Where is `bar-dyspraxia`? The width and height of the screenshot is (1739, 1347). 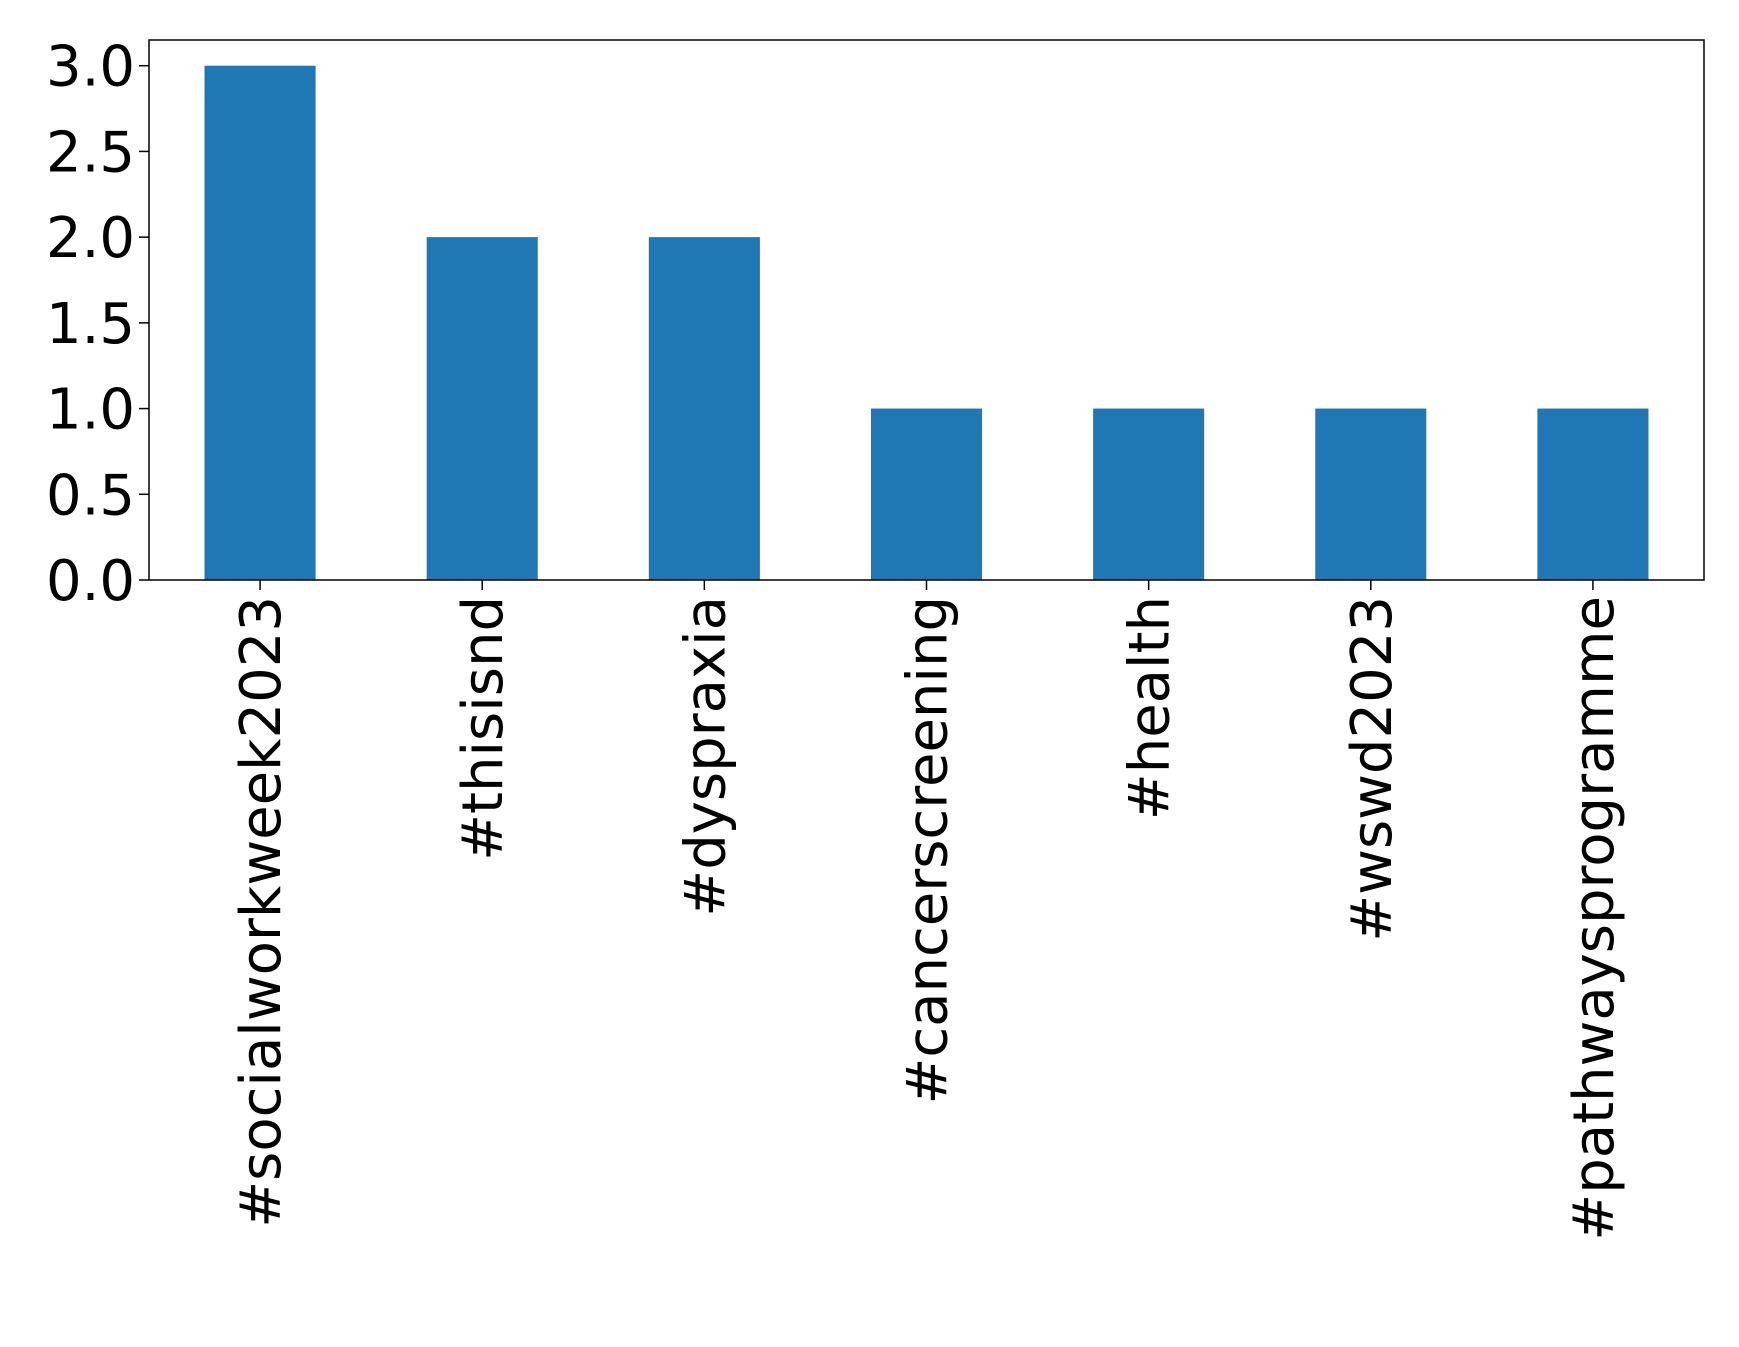 bar-dyspraxia is located at coordinates (704, 408).